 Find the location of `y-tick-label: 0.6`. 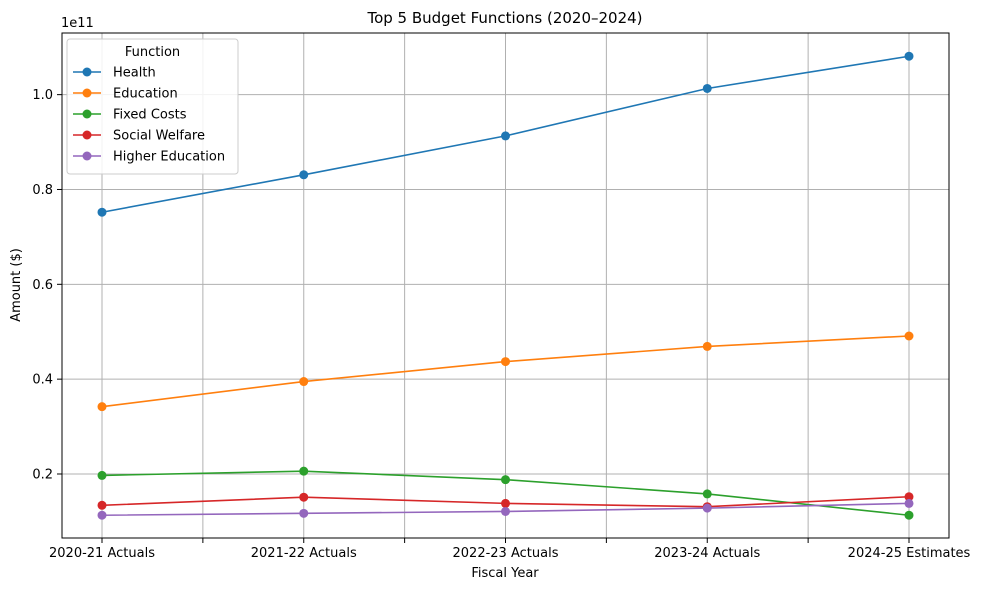

y-tick-label: 0.6 is located at coordinates (42, 285).